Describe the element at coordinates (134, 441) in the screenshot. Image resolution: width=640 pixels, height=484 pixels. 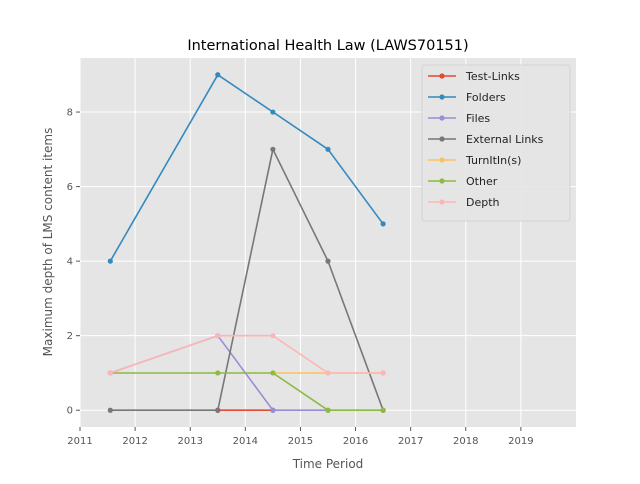
I see `x-tick-label: 2012` at that location.